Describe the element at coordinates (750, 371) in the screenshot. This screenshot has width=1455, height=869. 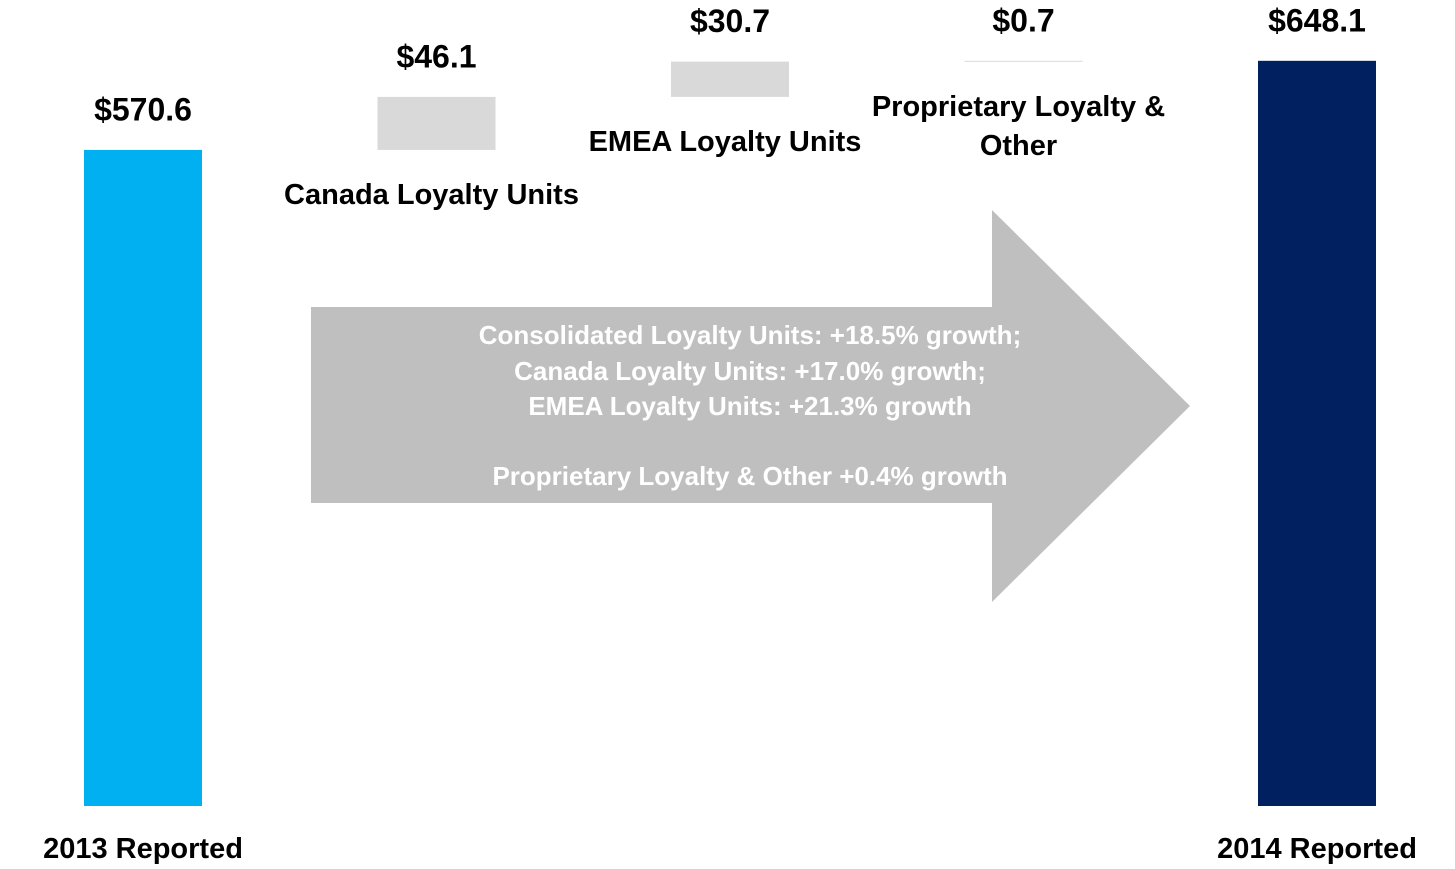
I see `annotation: Canada Loyalty Units: +17.0% growth;` at that location.